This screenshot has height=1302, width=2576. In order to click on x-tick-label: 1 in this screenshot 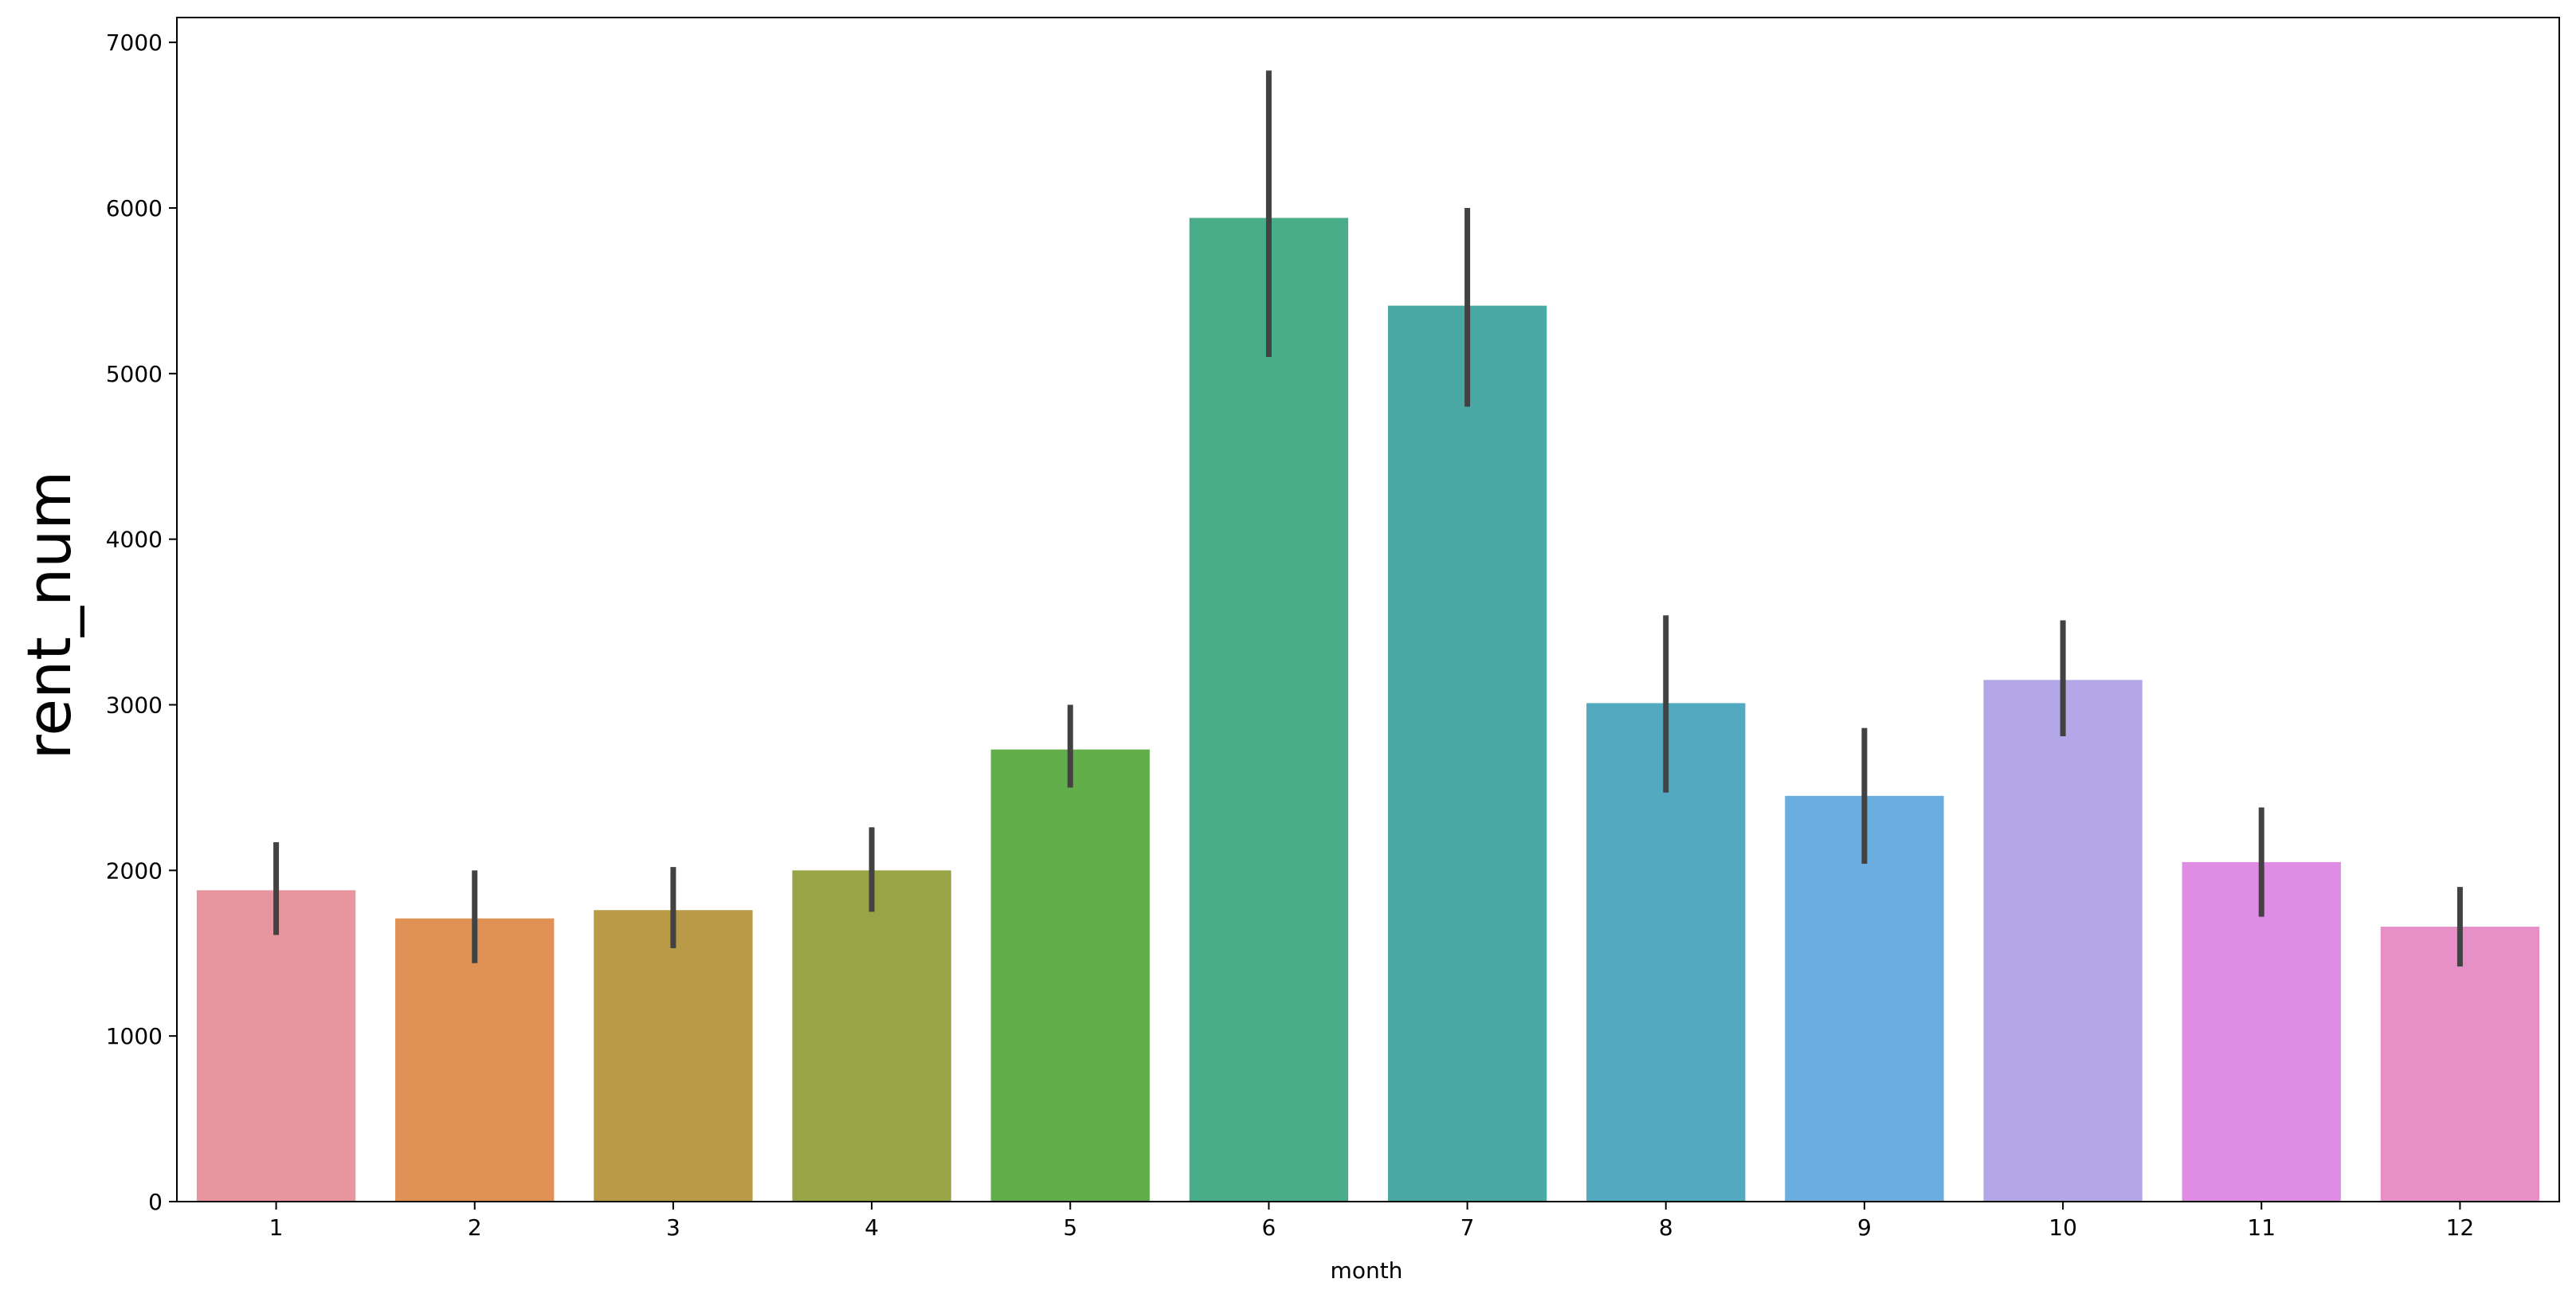, I will do `click(276, 1227)`.